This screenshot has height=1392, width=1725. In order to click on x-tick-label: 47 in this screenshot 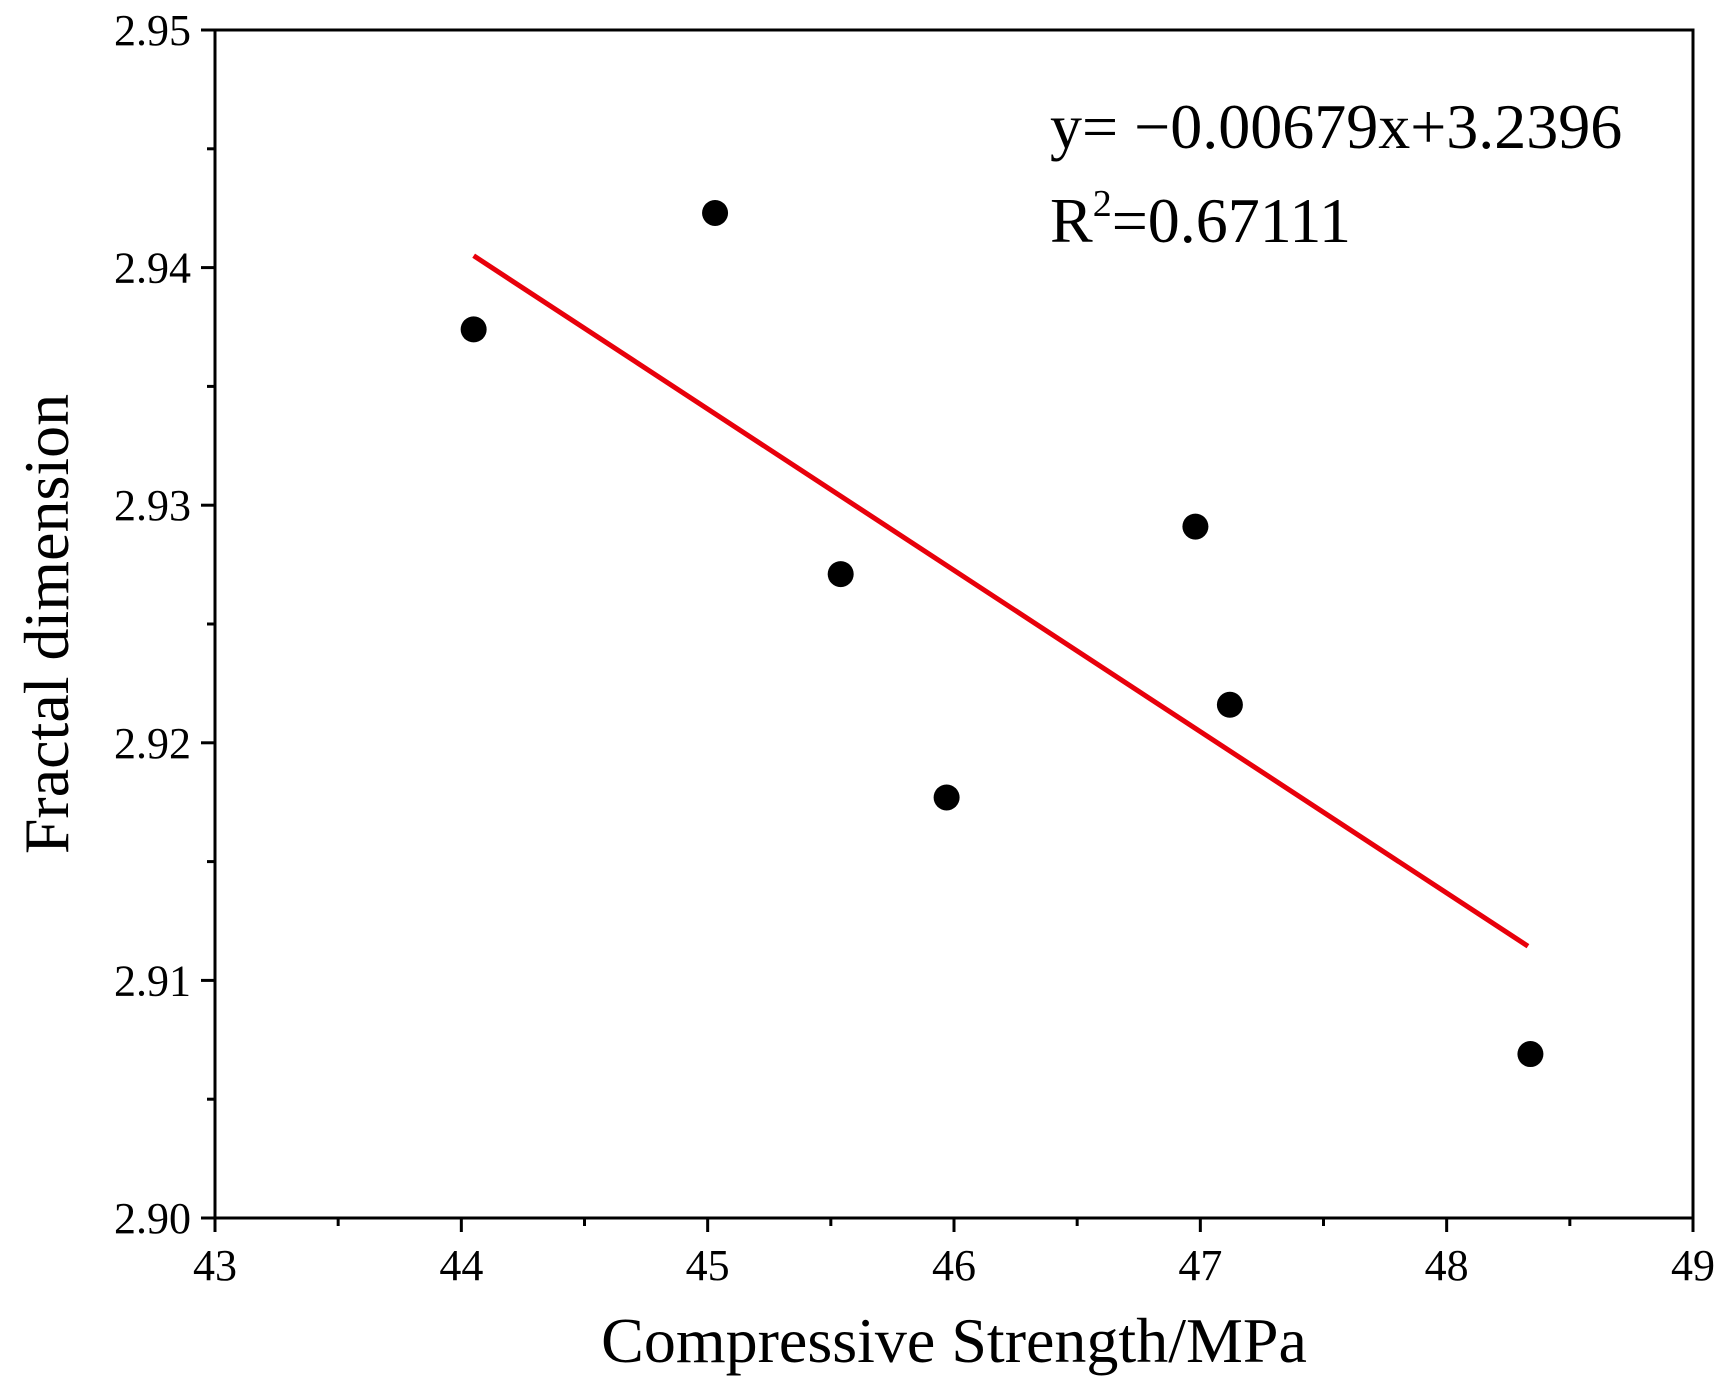, I will do `click(1200, 1265)`.